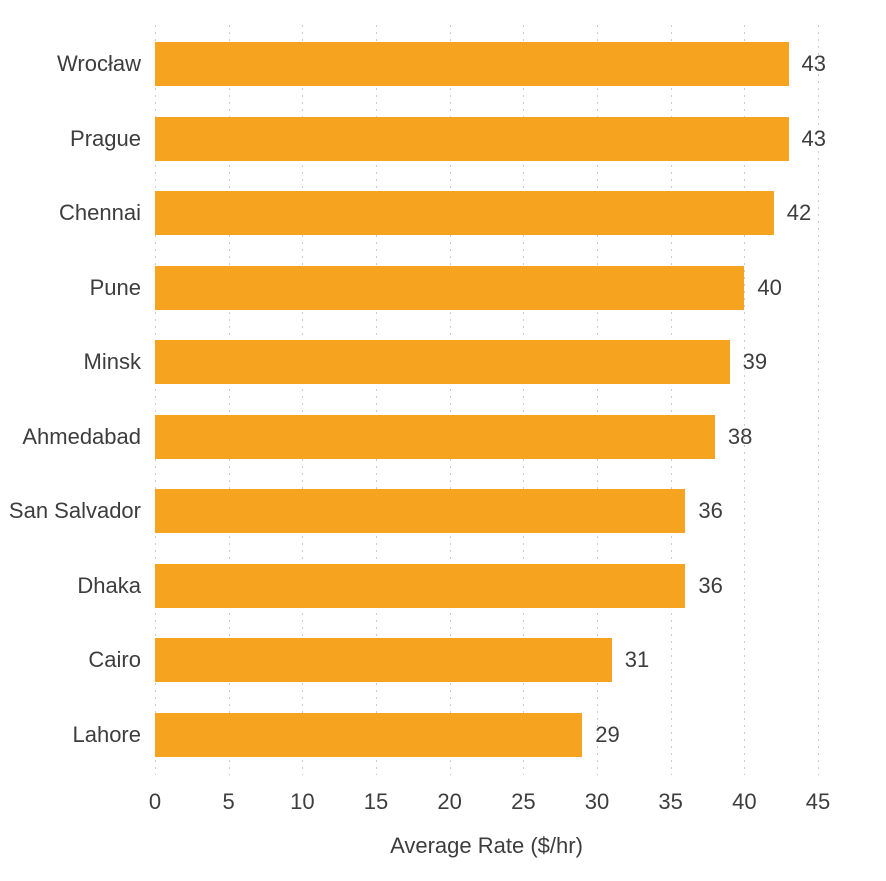 This screenshot has width=886, height=881. I want to click on value-label: 31, so click(637, 659).